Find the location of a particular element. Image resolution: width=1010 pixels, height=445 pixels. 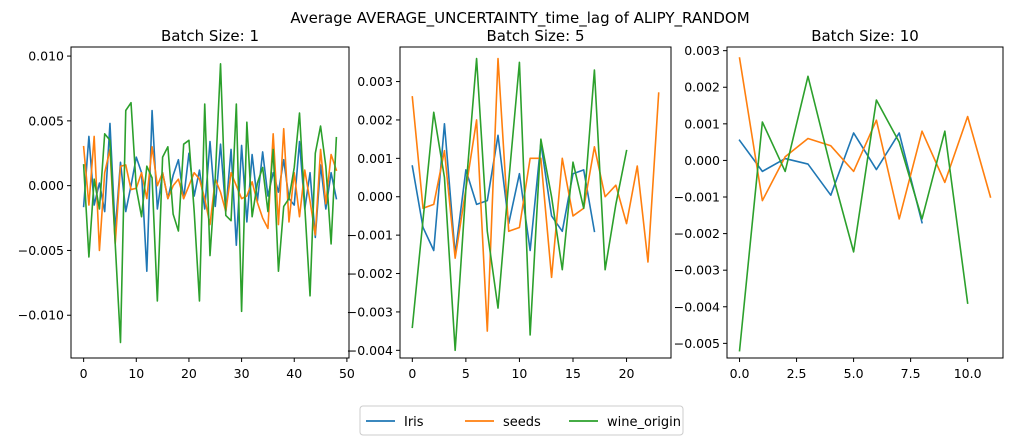

y-tick-label: −0.010 is located at coordinates (41, 315).